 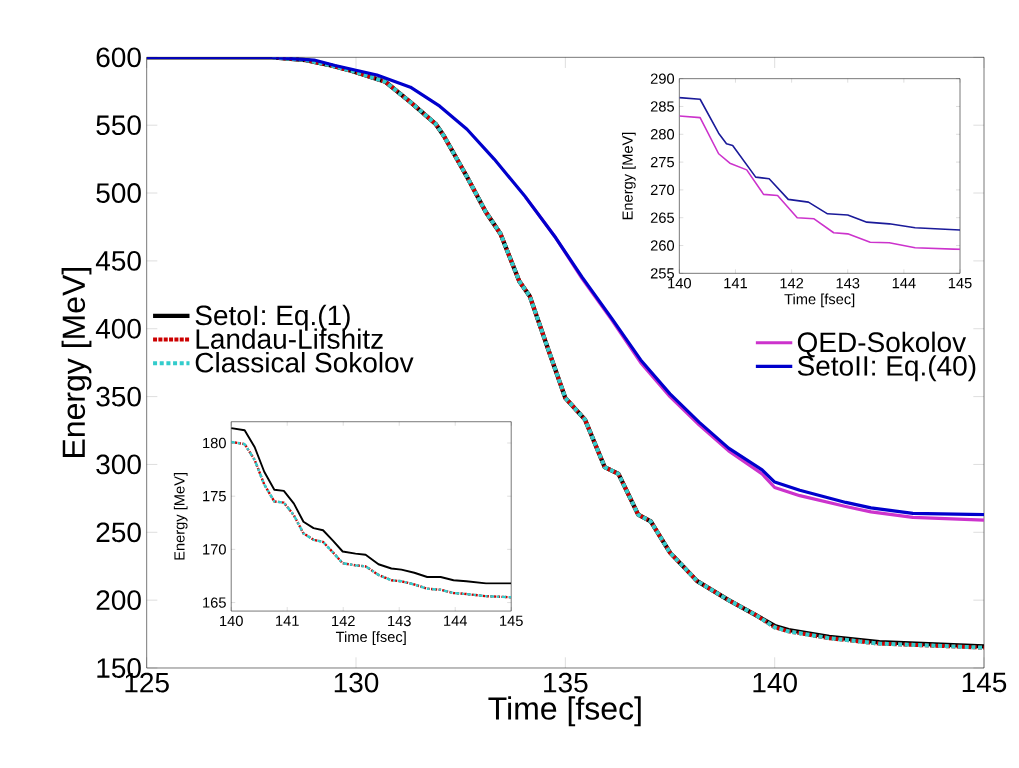 What do you see at coordinates (118, 396) in the screenshot?
I see `y-tick-label: 350` at bounding box center [118, 396].